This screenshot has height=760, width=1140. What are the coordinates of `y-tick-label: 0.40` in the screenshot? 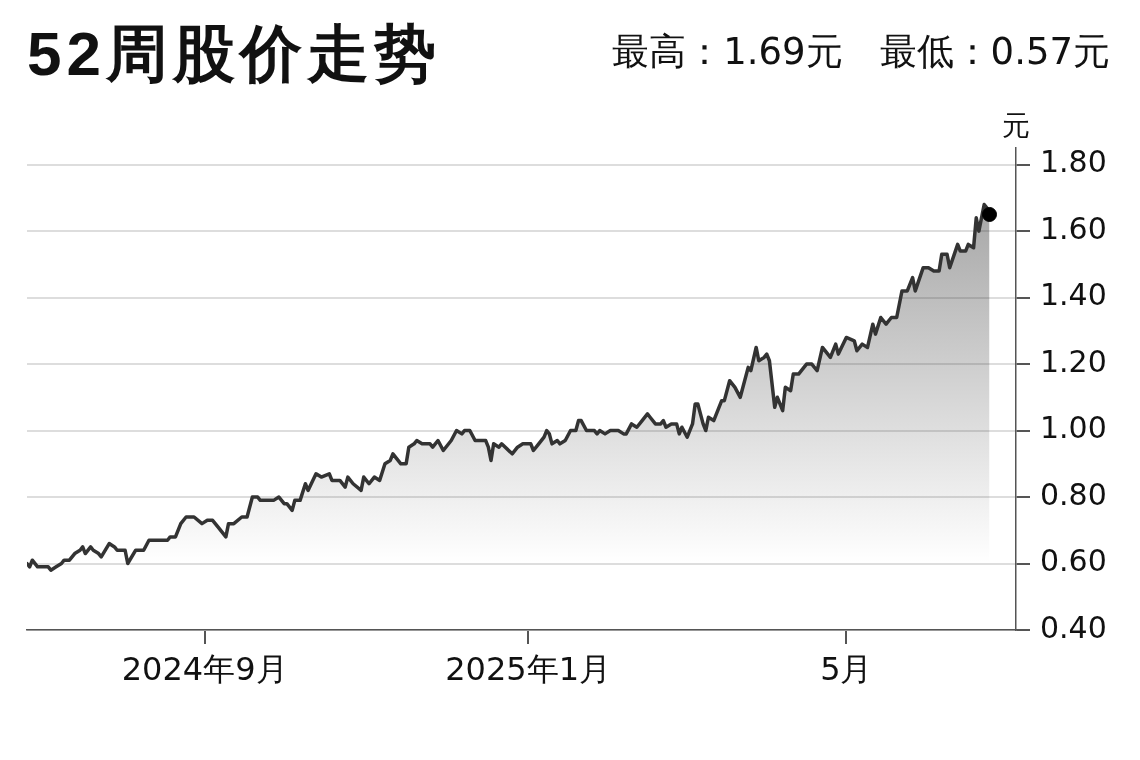 It's located at (1073, 627).